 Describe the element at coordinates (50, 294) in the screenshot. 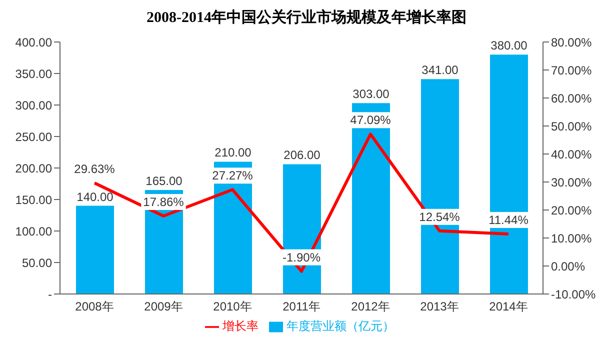

I see `y-tick-label: -` at that location.